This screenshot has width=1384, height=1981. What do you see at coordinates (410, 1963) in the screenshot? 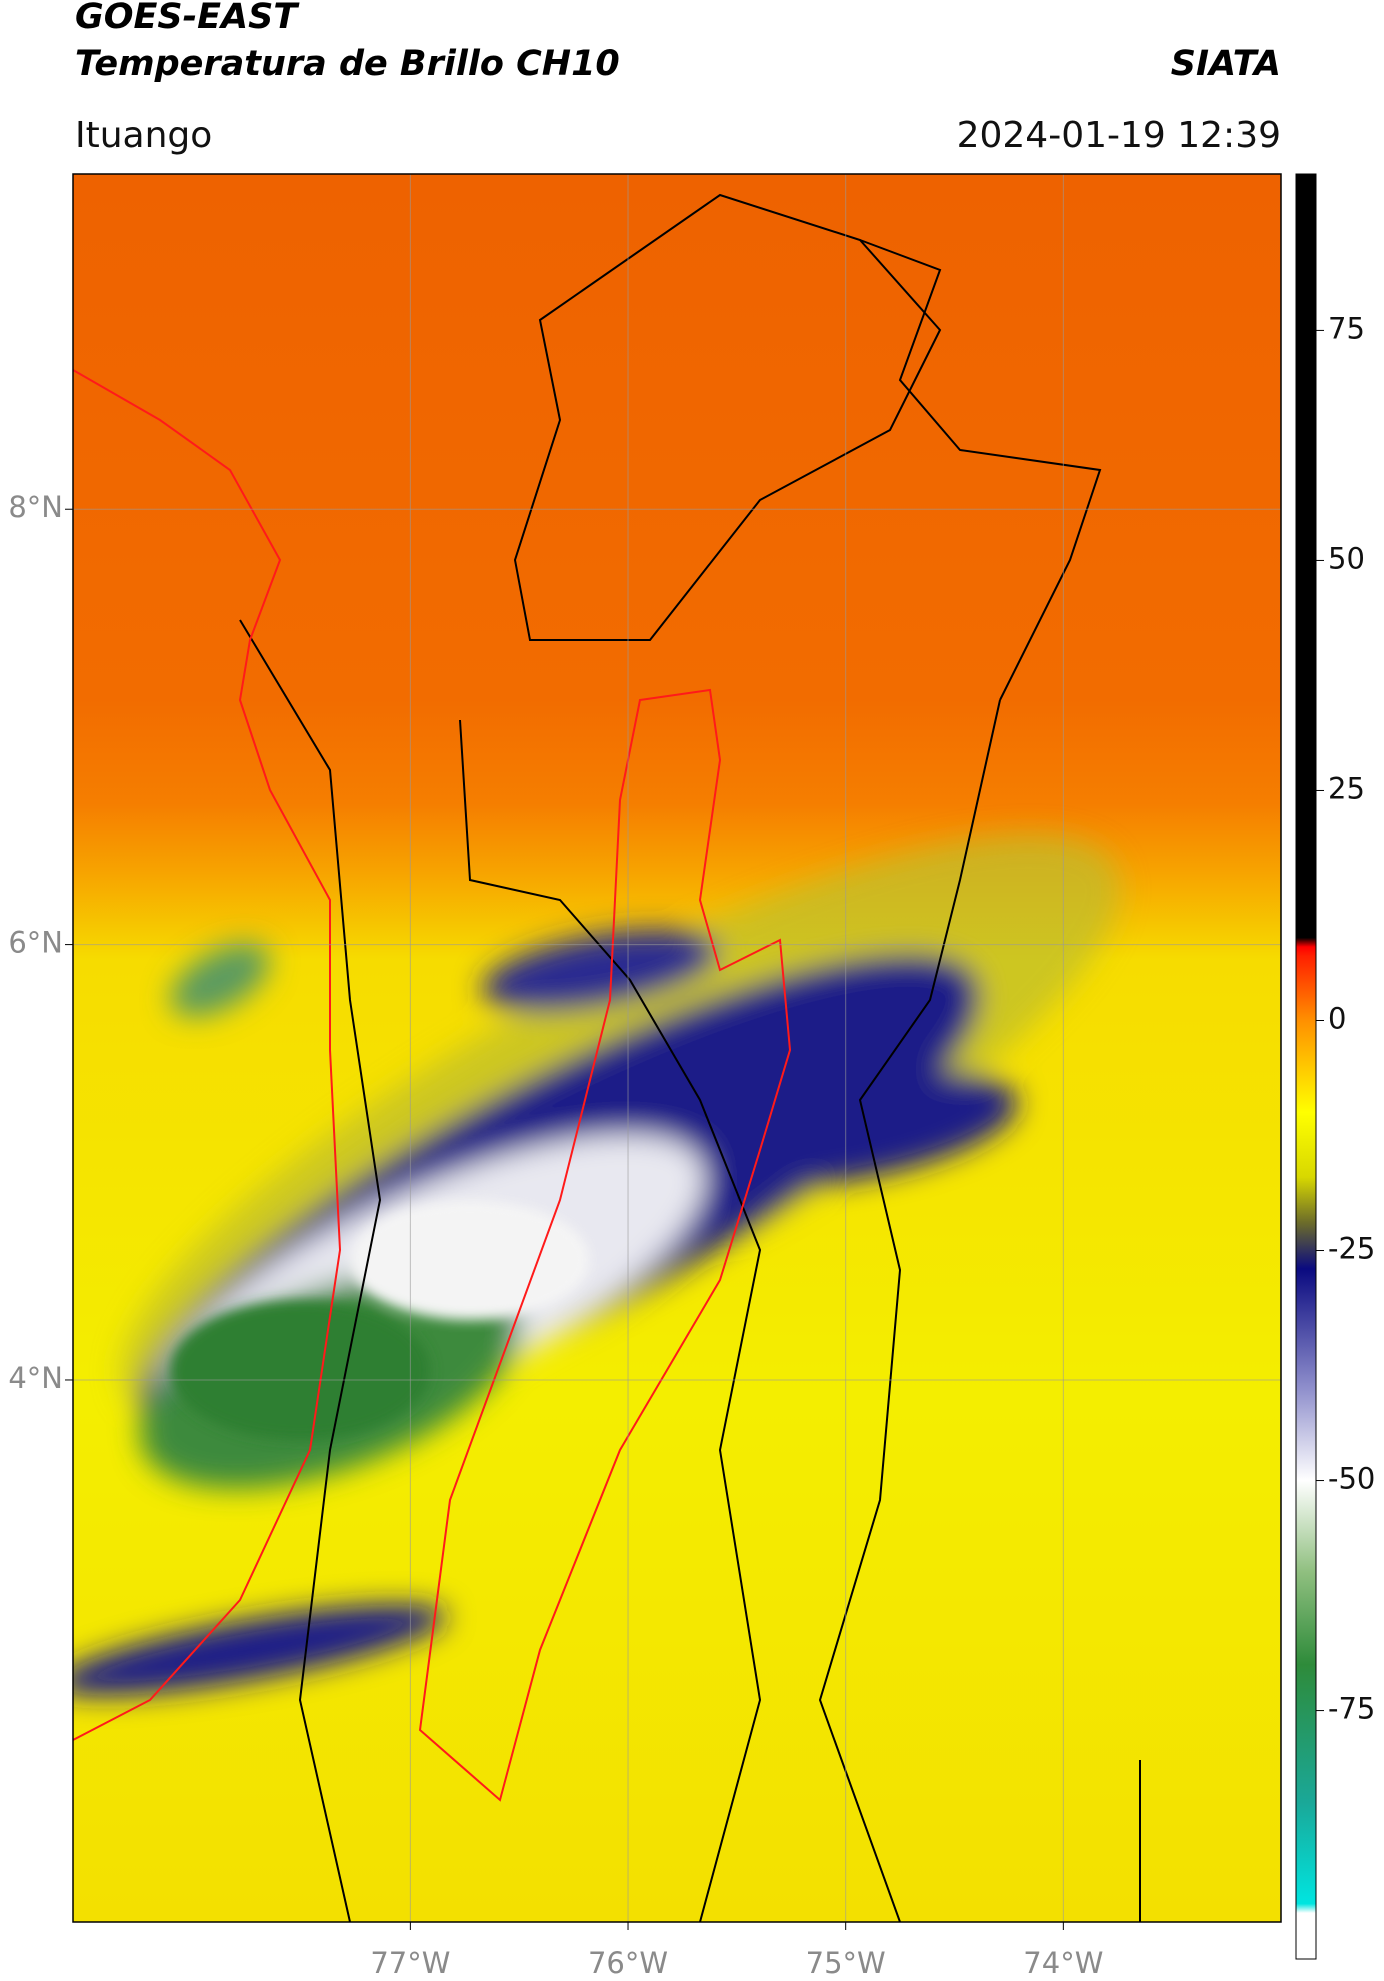
I see `x-tick-label: 77°W` at bounding box center [410, 1963].